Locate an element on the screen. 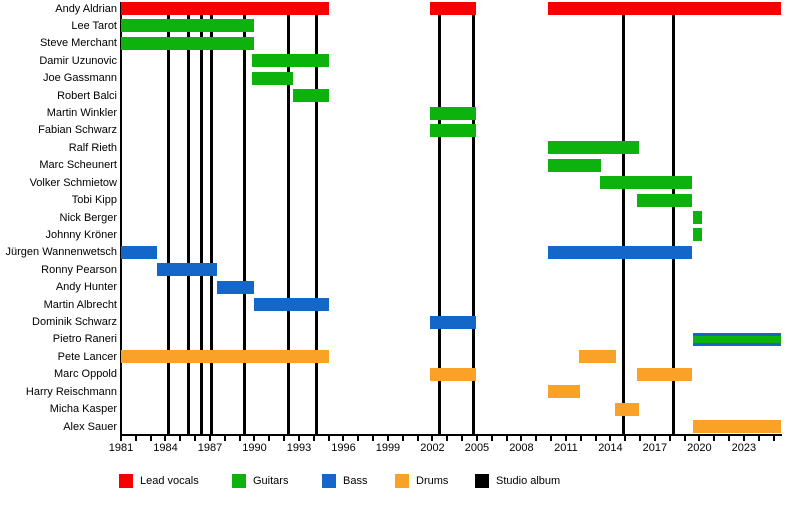  member-label: Alex Sauer is located at coordinates (90, 426).